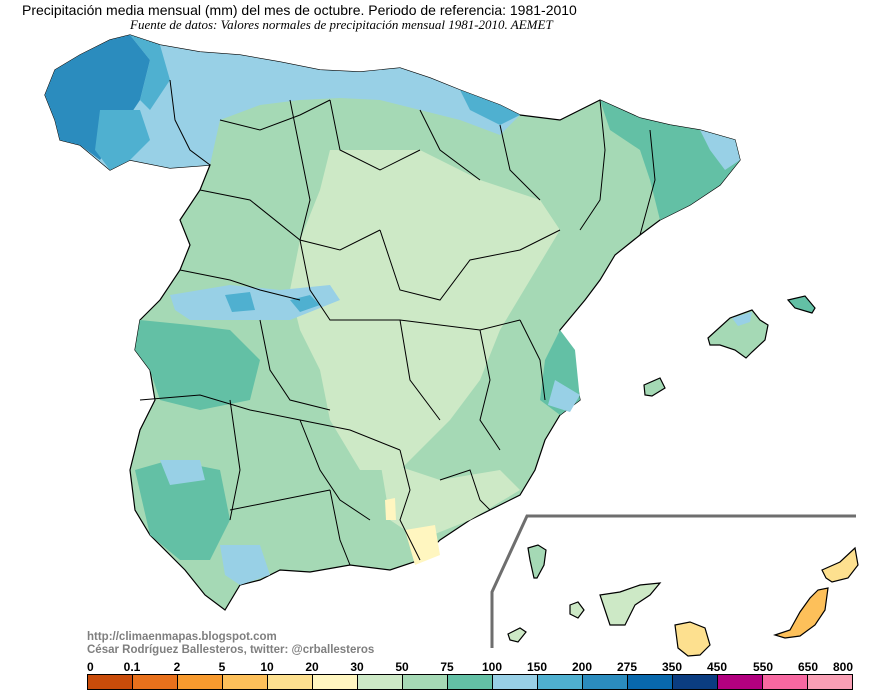  Describe the element at coordinates (267, 667) in the screenshot. I see `legend-label: 10` at that location.